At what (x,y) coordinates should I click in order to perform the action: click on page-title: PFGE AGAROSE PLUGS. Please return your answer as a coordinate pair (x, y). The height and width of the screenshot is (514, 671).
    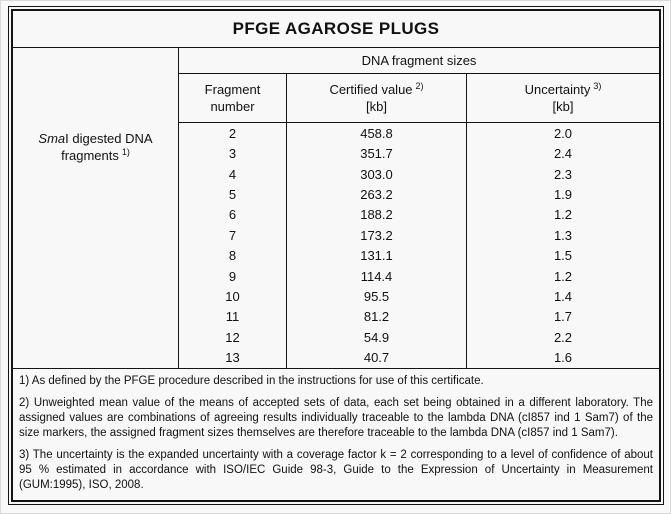
    Looking at the image, I should click on (336, 29).